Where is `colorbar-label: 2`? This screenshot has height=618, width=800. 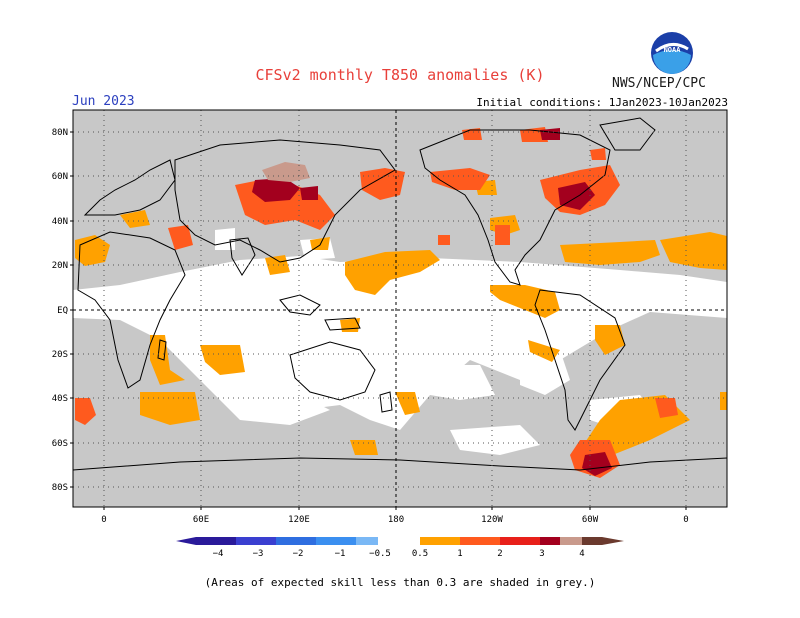 colorbar-label: 2 is located at coordinates (499, 554).